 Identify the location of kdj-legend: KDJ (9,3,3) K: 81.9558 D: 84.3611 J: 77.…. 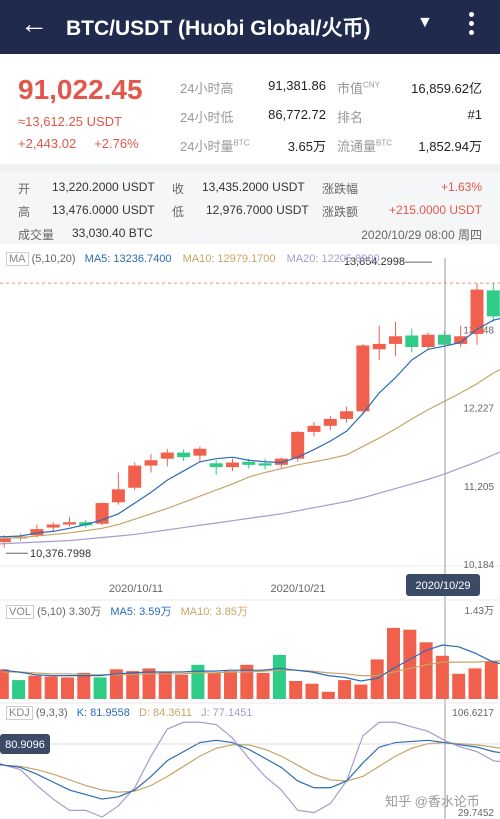
(129, 713).